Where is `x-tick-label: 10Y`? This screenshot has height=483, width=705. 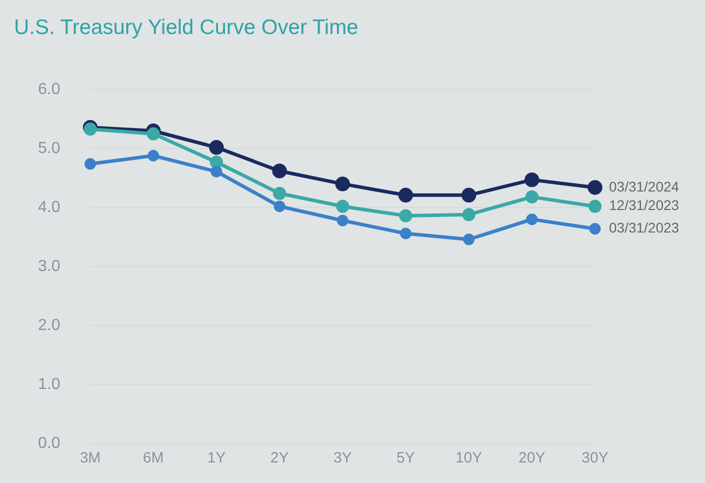
x-tick-label: 10Y is located at coordinates (468, 458).